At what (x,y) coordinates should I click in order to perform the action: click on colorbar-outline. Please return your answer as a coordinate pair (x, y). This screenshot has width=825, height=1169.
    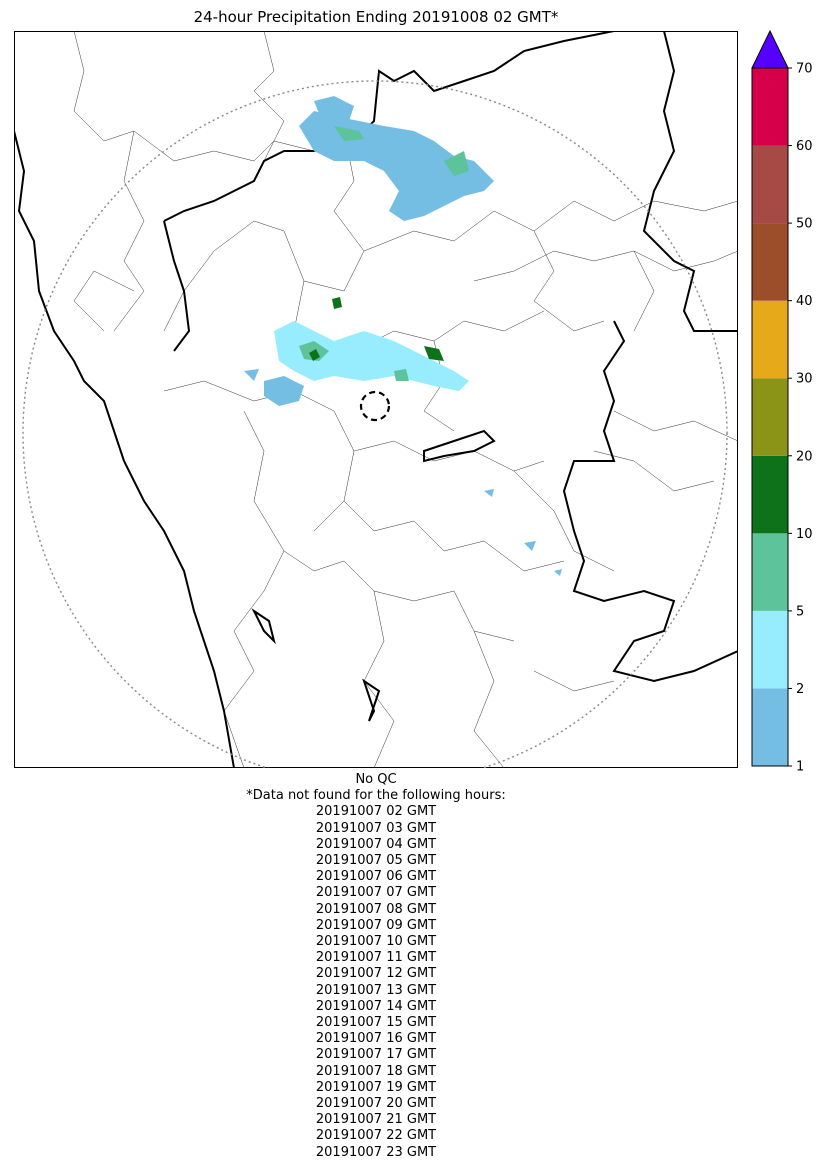
    Looking at the image, I should click on (770, 417).